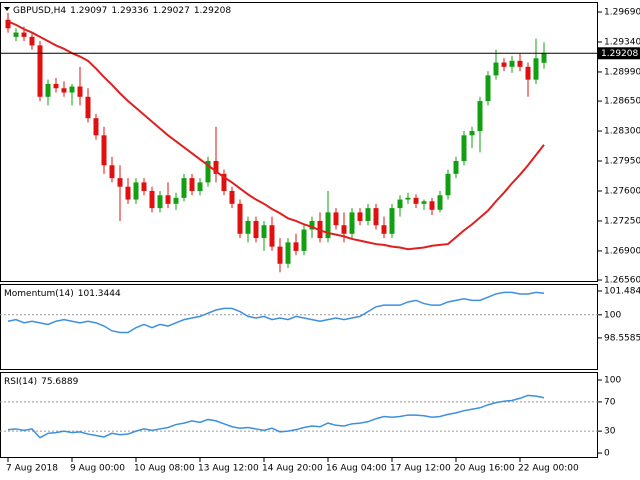 The width and height of the screenshot is (640, 480). I want to click on x-tick-label: 17 Aug 12:00, so click(420, 469).